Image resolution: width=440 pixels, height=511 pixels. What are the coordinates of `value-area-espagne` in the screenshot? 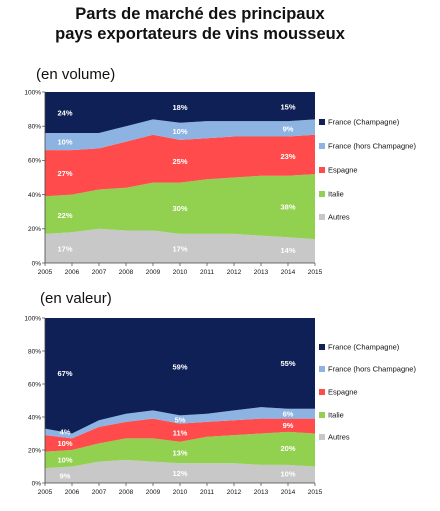 It's located at (180, 435).